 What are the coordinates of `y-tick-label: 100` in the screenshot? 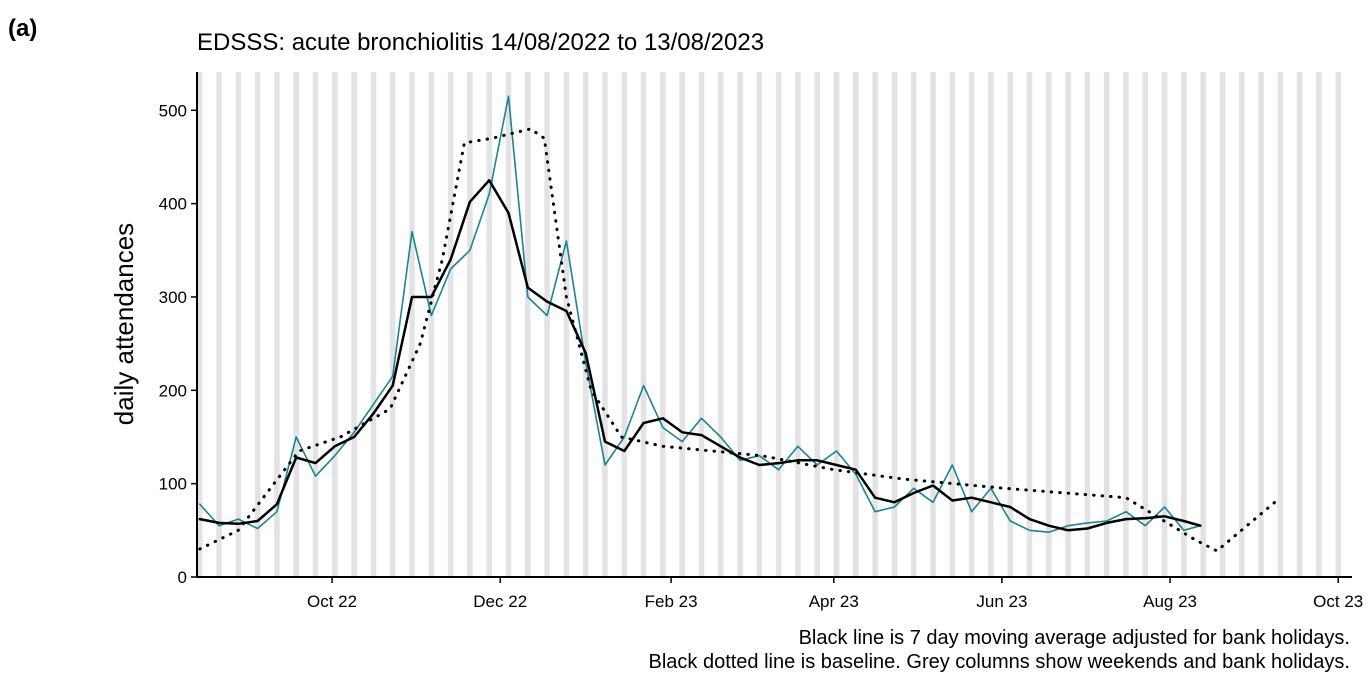 It's located at (173, 484).